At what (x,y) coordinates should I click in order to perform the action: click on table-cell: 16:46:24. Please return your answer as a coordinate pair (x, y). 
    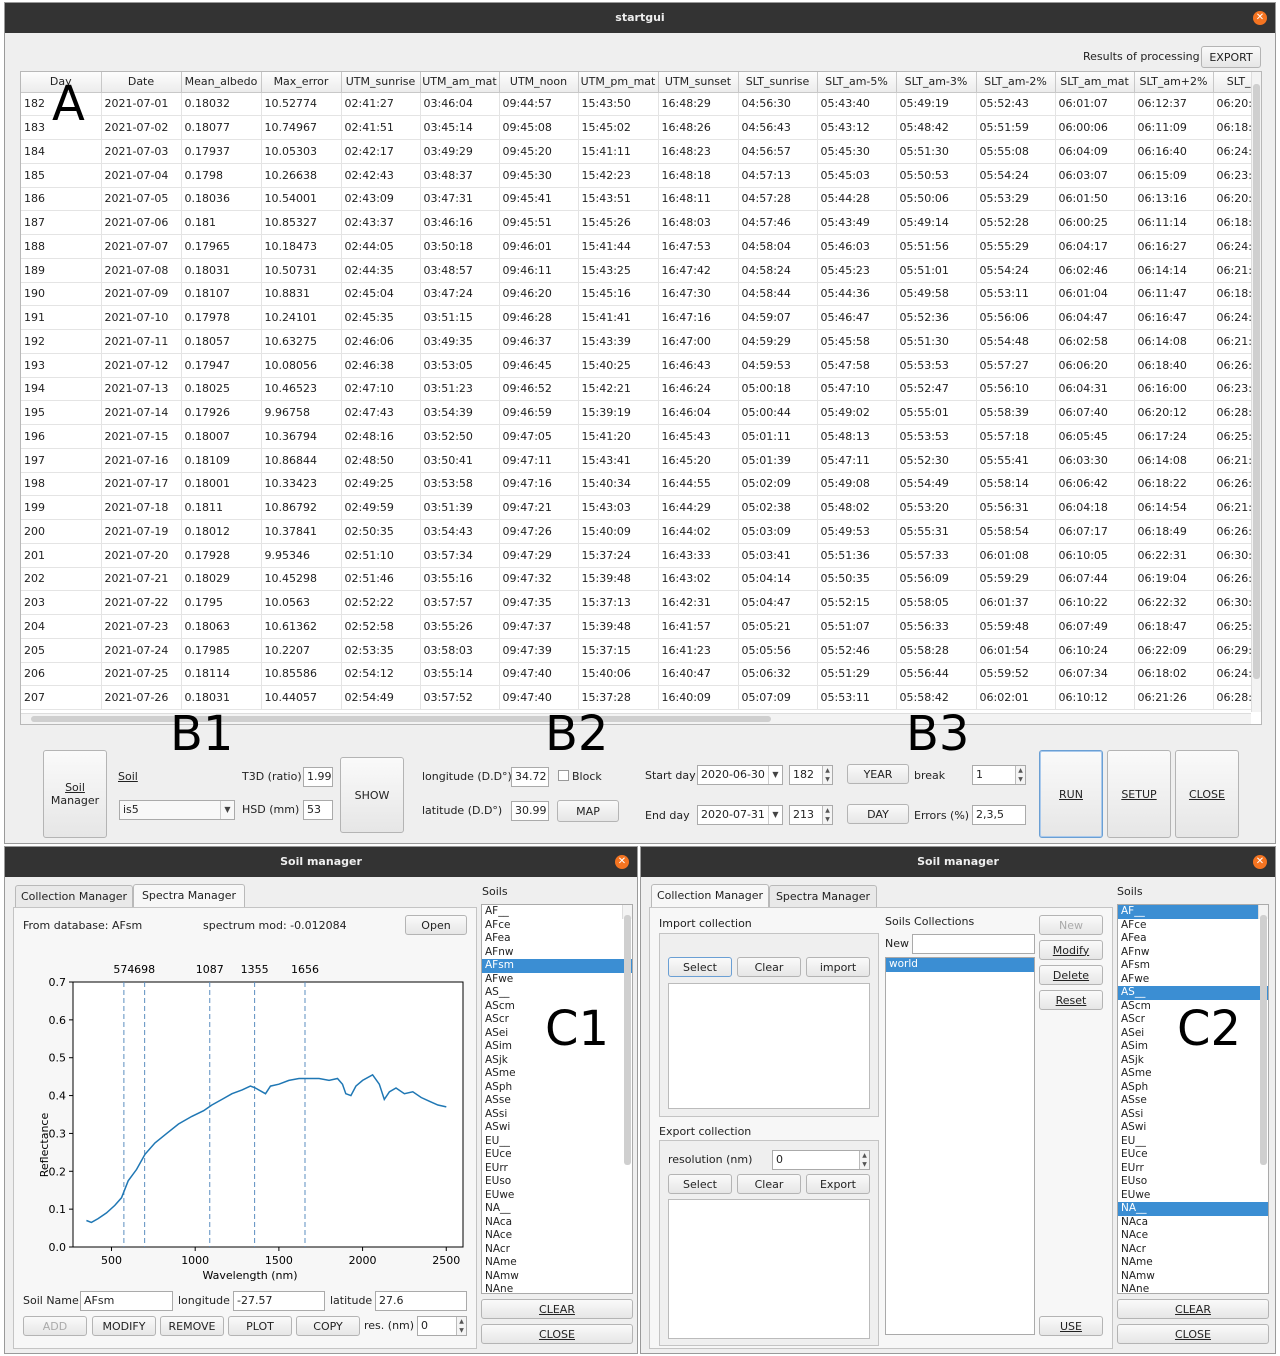
    Looking at the image, I should click on (698, 389).